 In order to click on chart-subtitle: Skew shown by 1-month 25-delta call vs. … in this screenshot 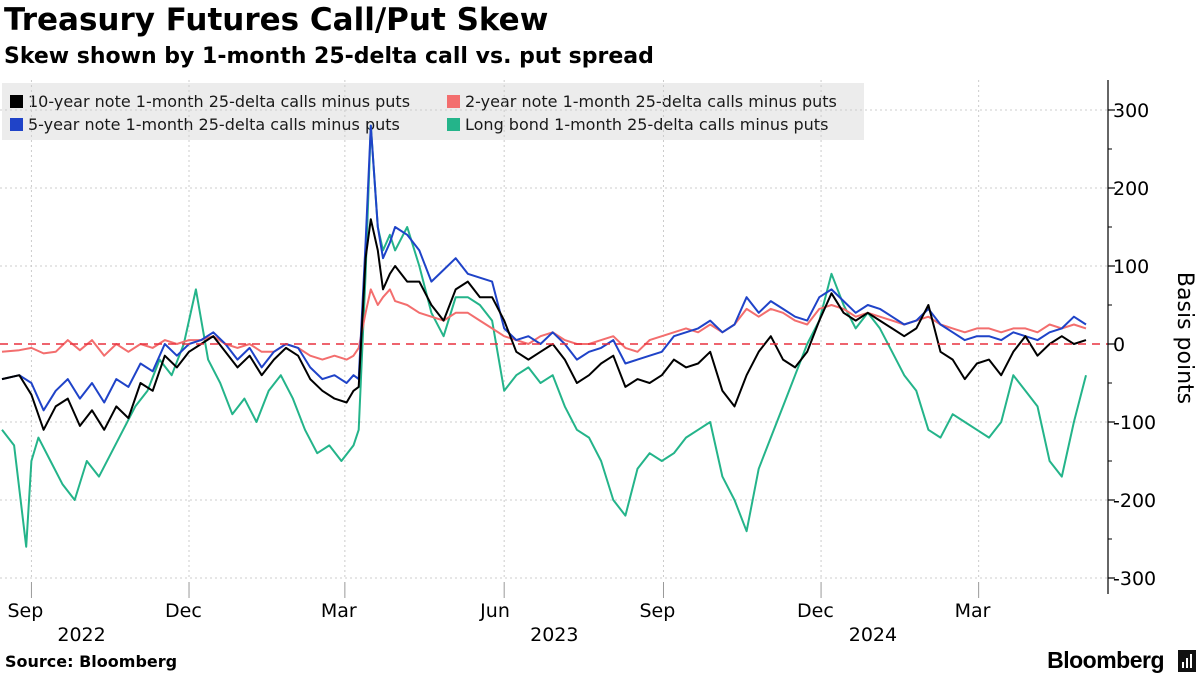, I will do `click(329, 56)`.